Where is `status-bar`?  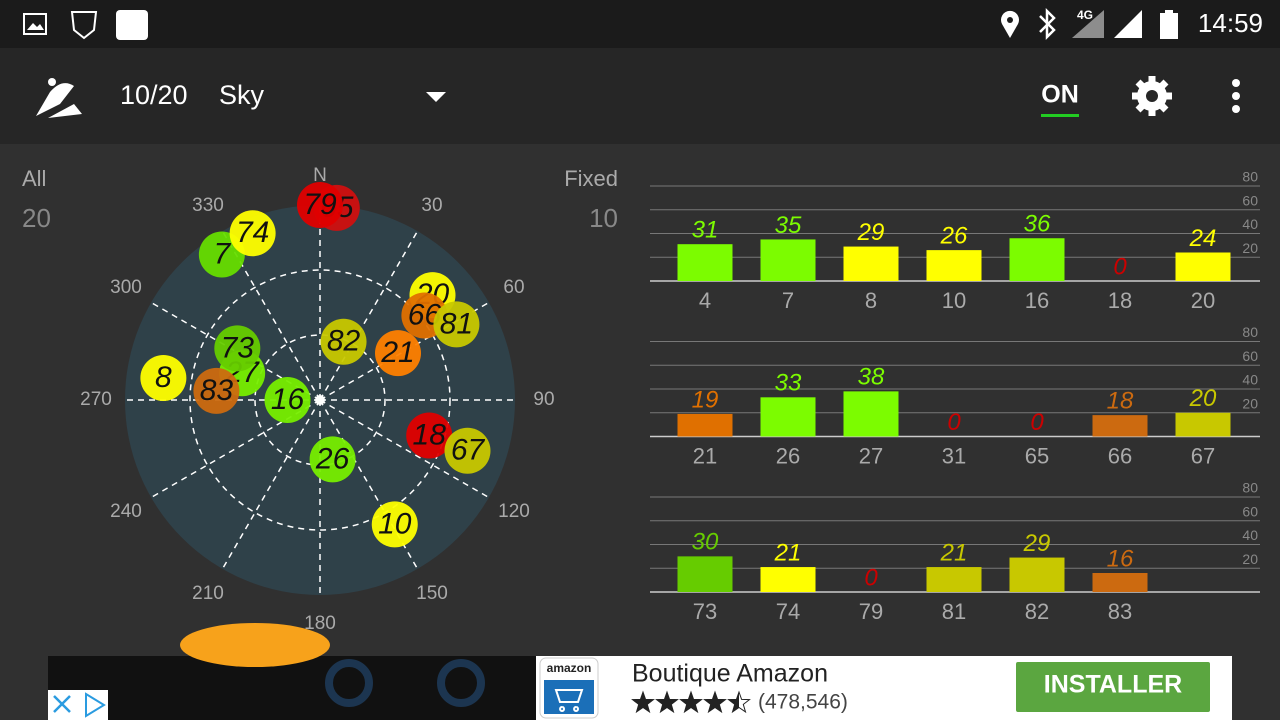
status-bar is located at coordinates (640, 24).